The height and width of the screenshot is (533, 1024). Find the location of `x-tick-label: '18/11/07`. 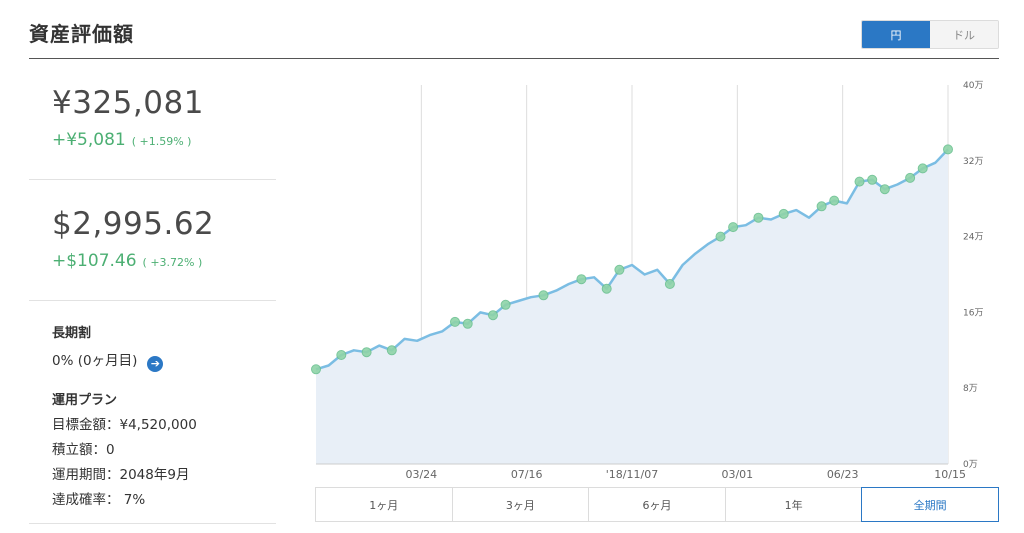

x-tick-label: '18/11/07 is located at coordinates (632, 474).